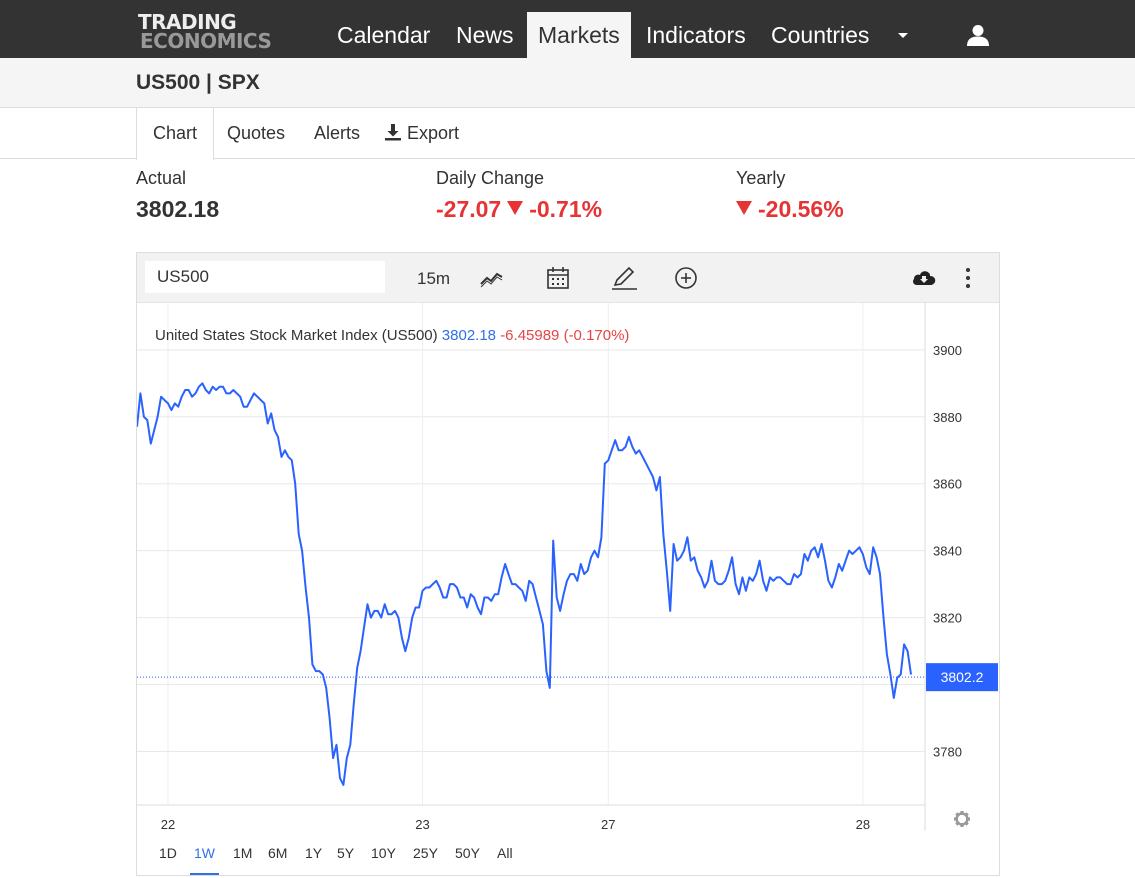 This screenshot has width=1135, height=878. I want to click on page-title: US500 | SPX, so click(198, 82).